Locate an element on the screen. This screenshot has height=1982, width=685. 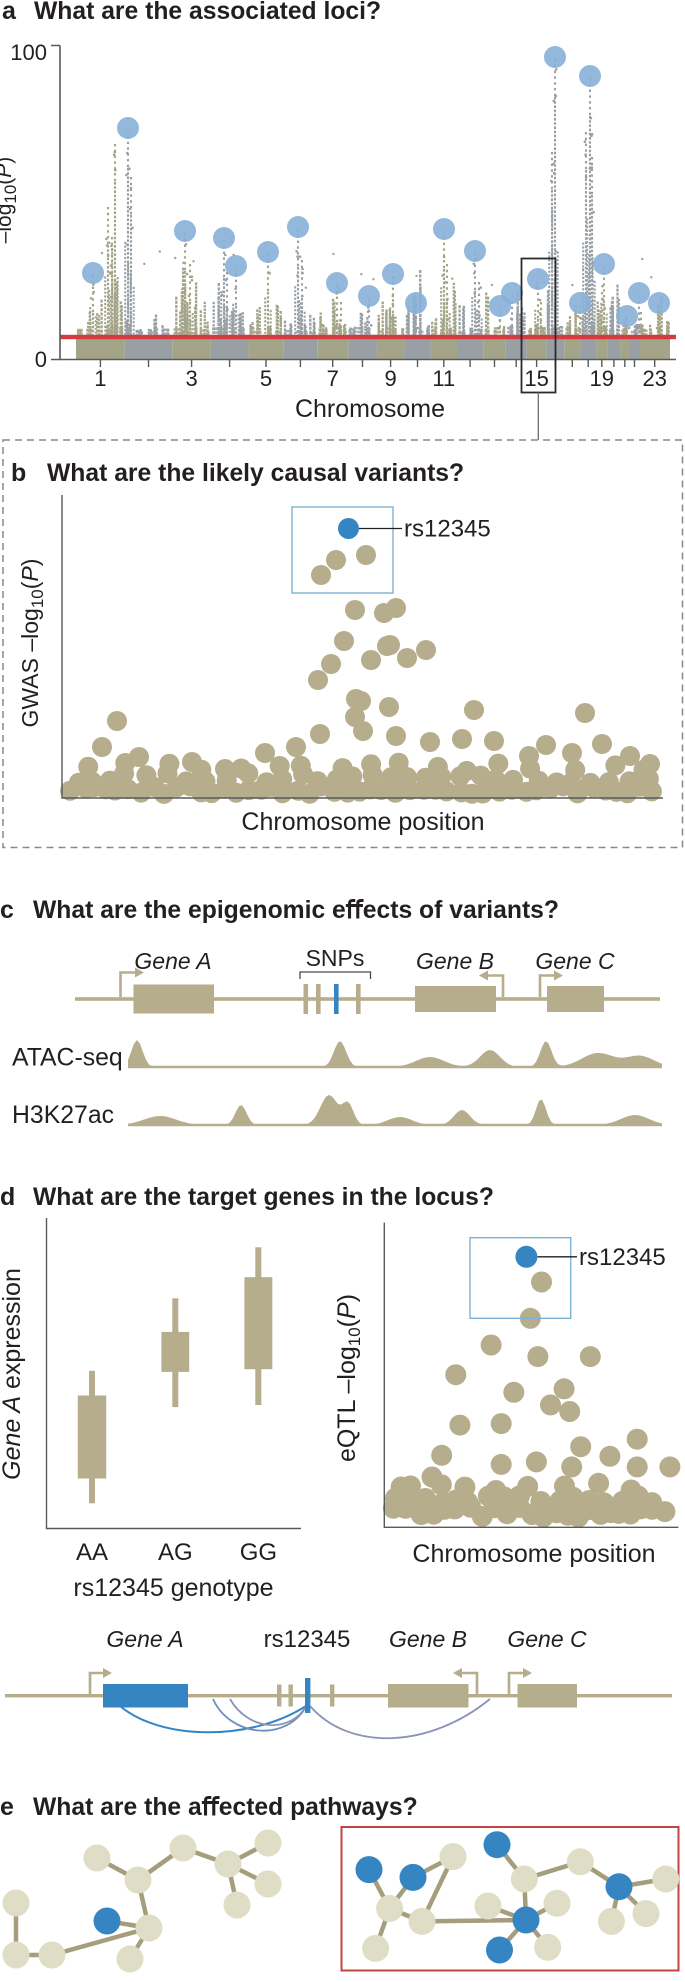
svg-text: e is located at coordinates (7, 1807).